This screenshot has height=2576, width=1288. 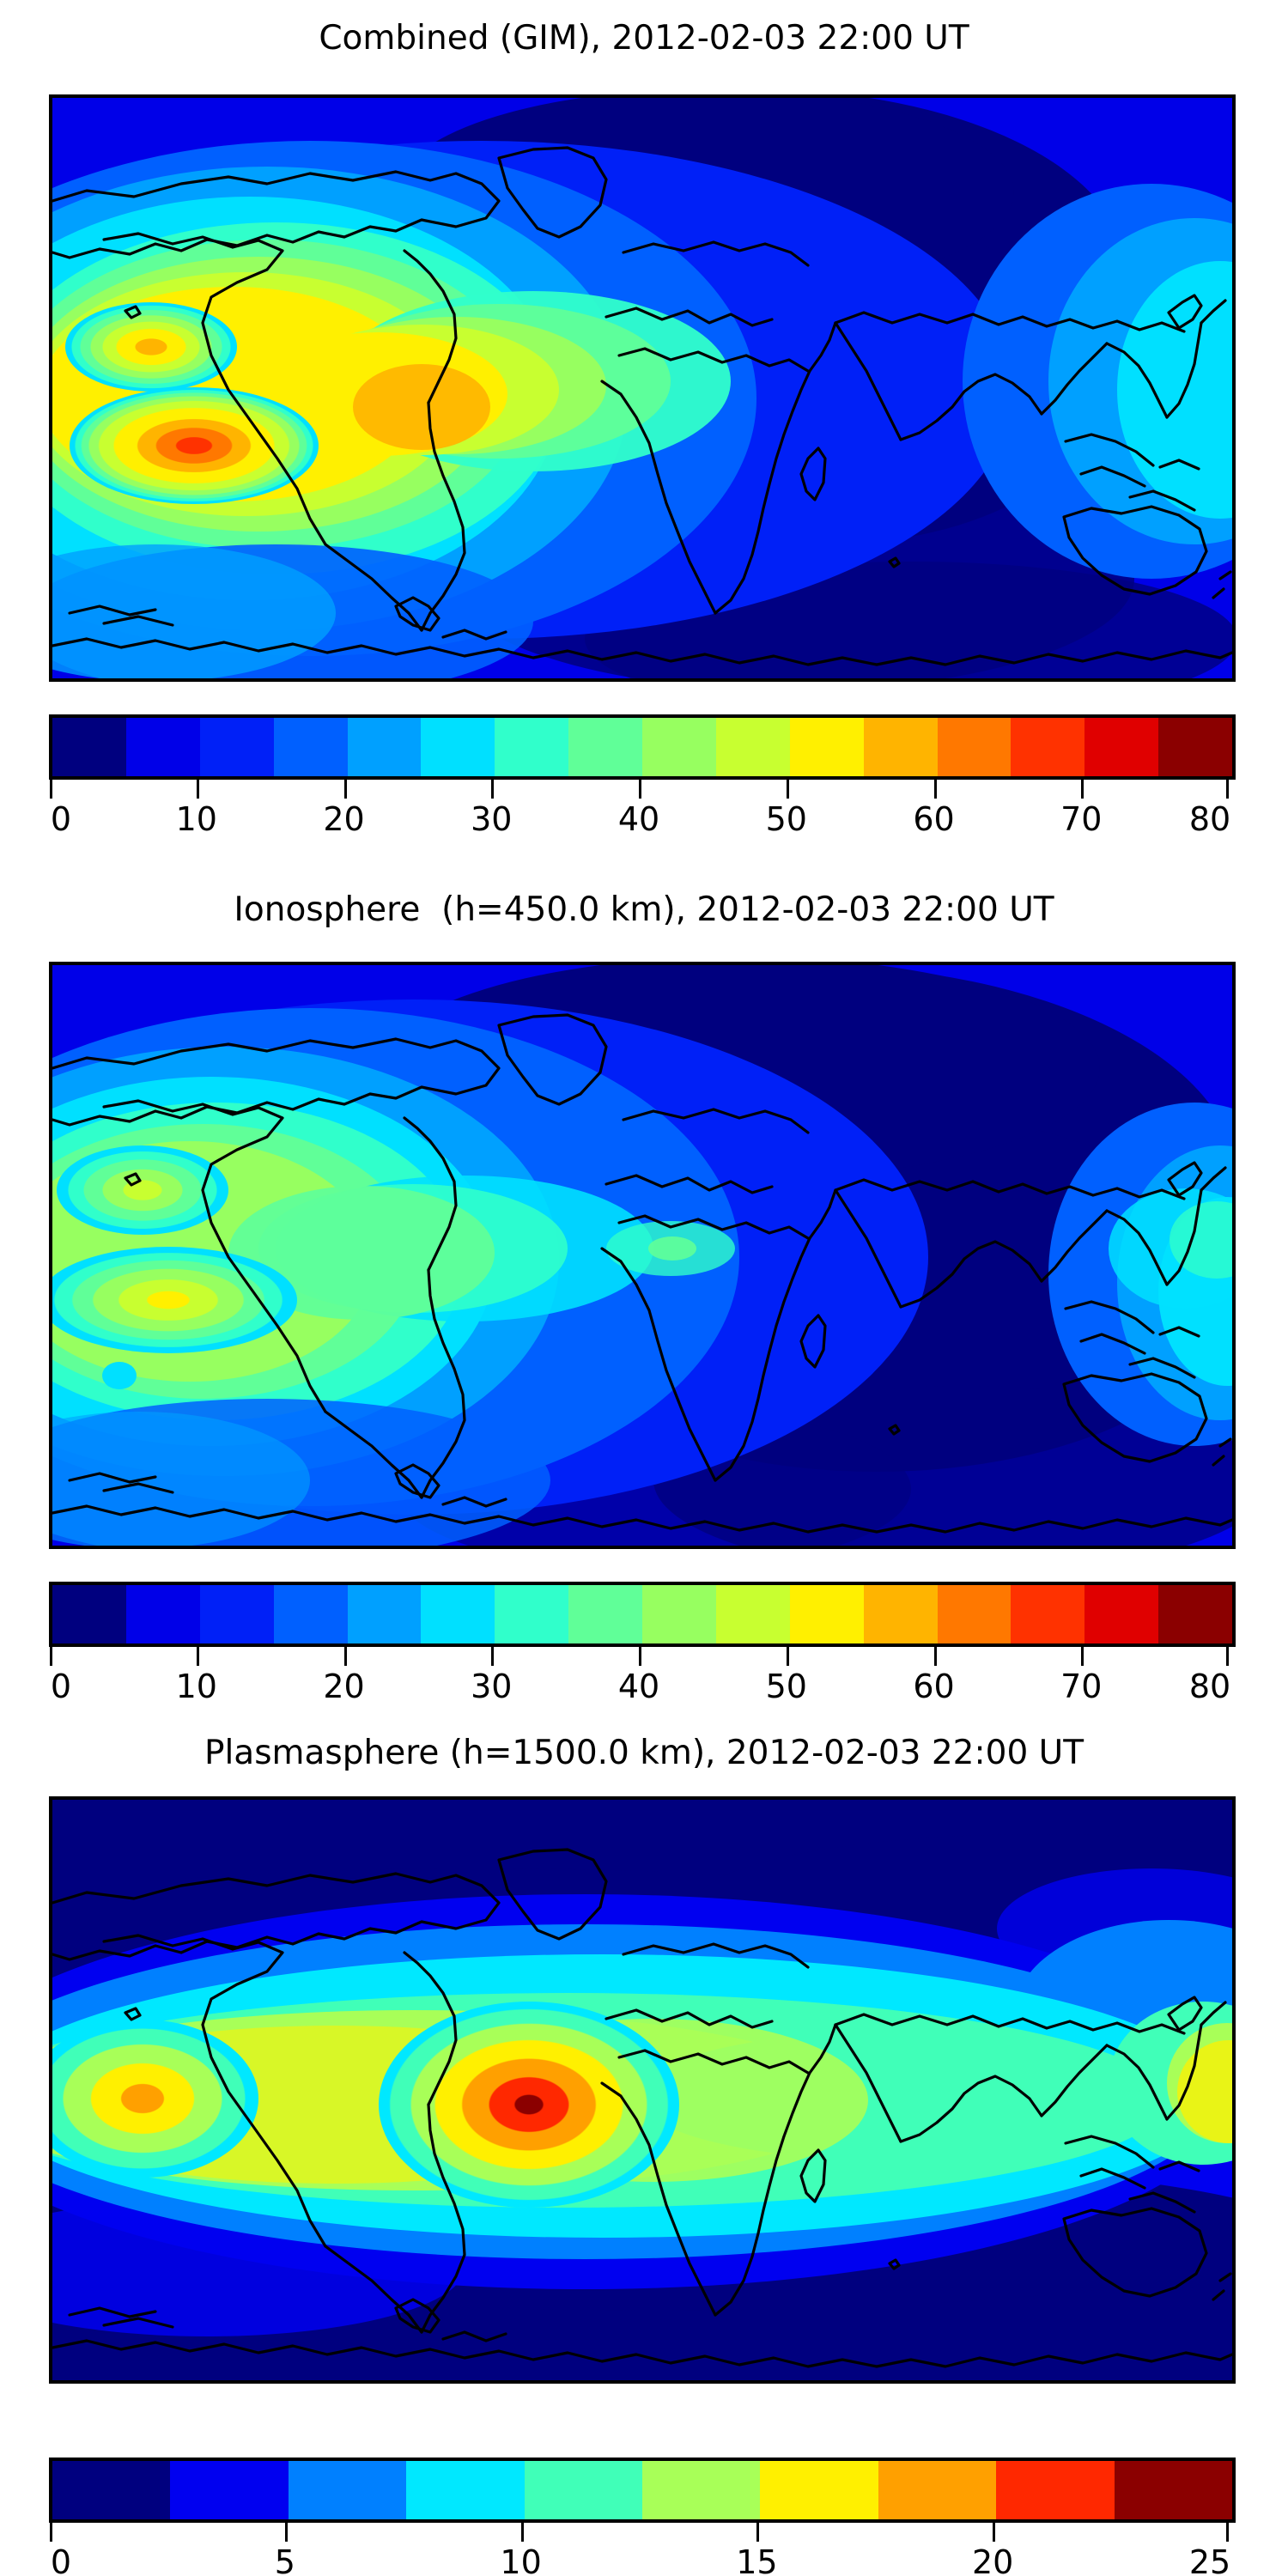 What do you see at coordinates (757, 2559) in the screenshot?
I see `colorbar-label-15: 15` at bounding box center [757, 2559].